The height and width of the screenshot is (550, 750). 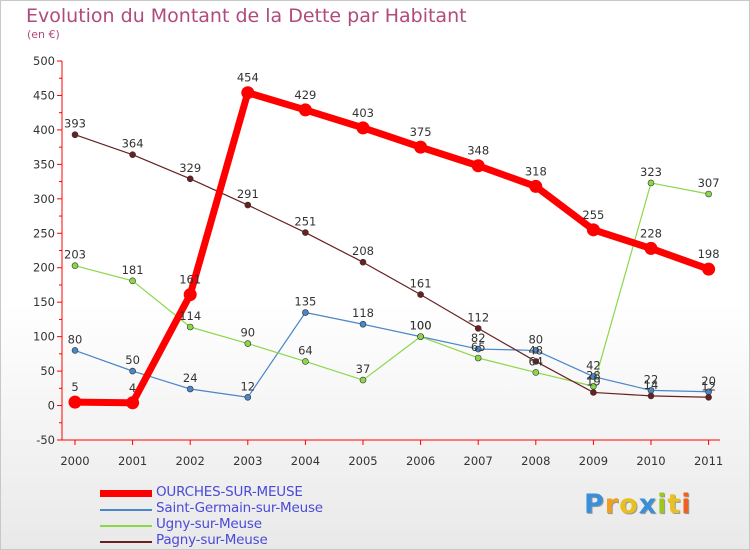 I want to click on data-label-saint-germain: 22, so click(x=651, y=379).